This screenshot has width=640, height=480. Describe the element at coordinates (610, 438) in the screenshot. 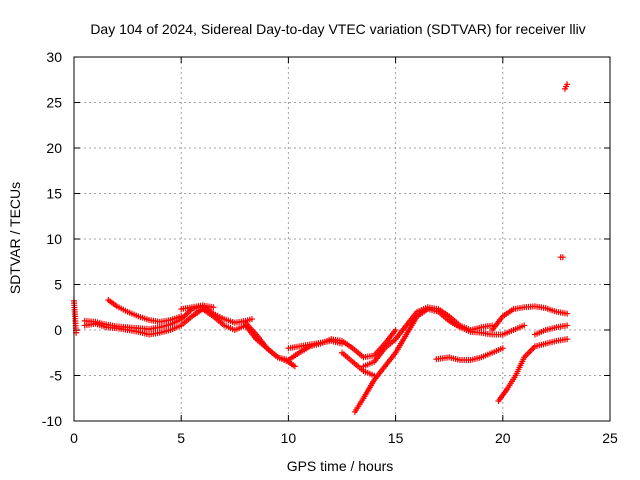

I see `x-tick-label: 25` at that location.